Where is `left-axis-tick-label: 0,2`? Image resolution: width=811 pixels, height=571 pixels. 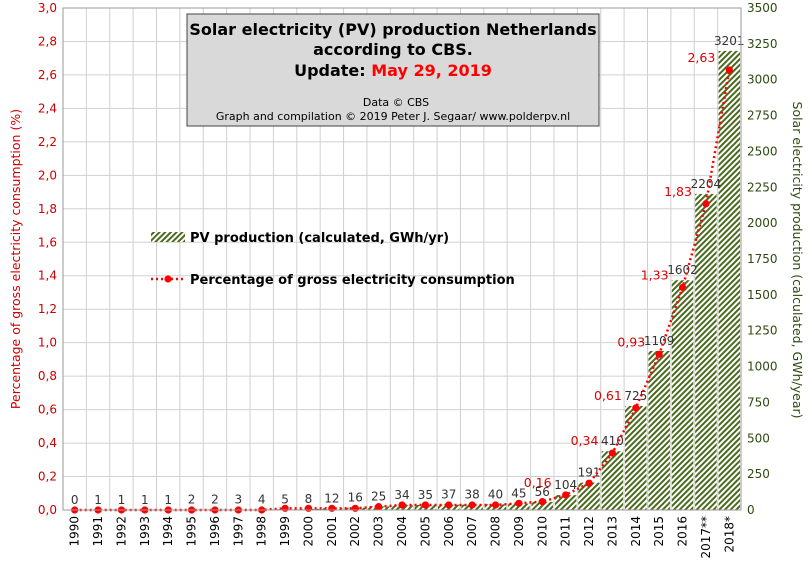
left-axis-tick-label: 0,2 is located at coordinates (47, 477).